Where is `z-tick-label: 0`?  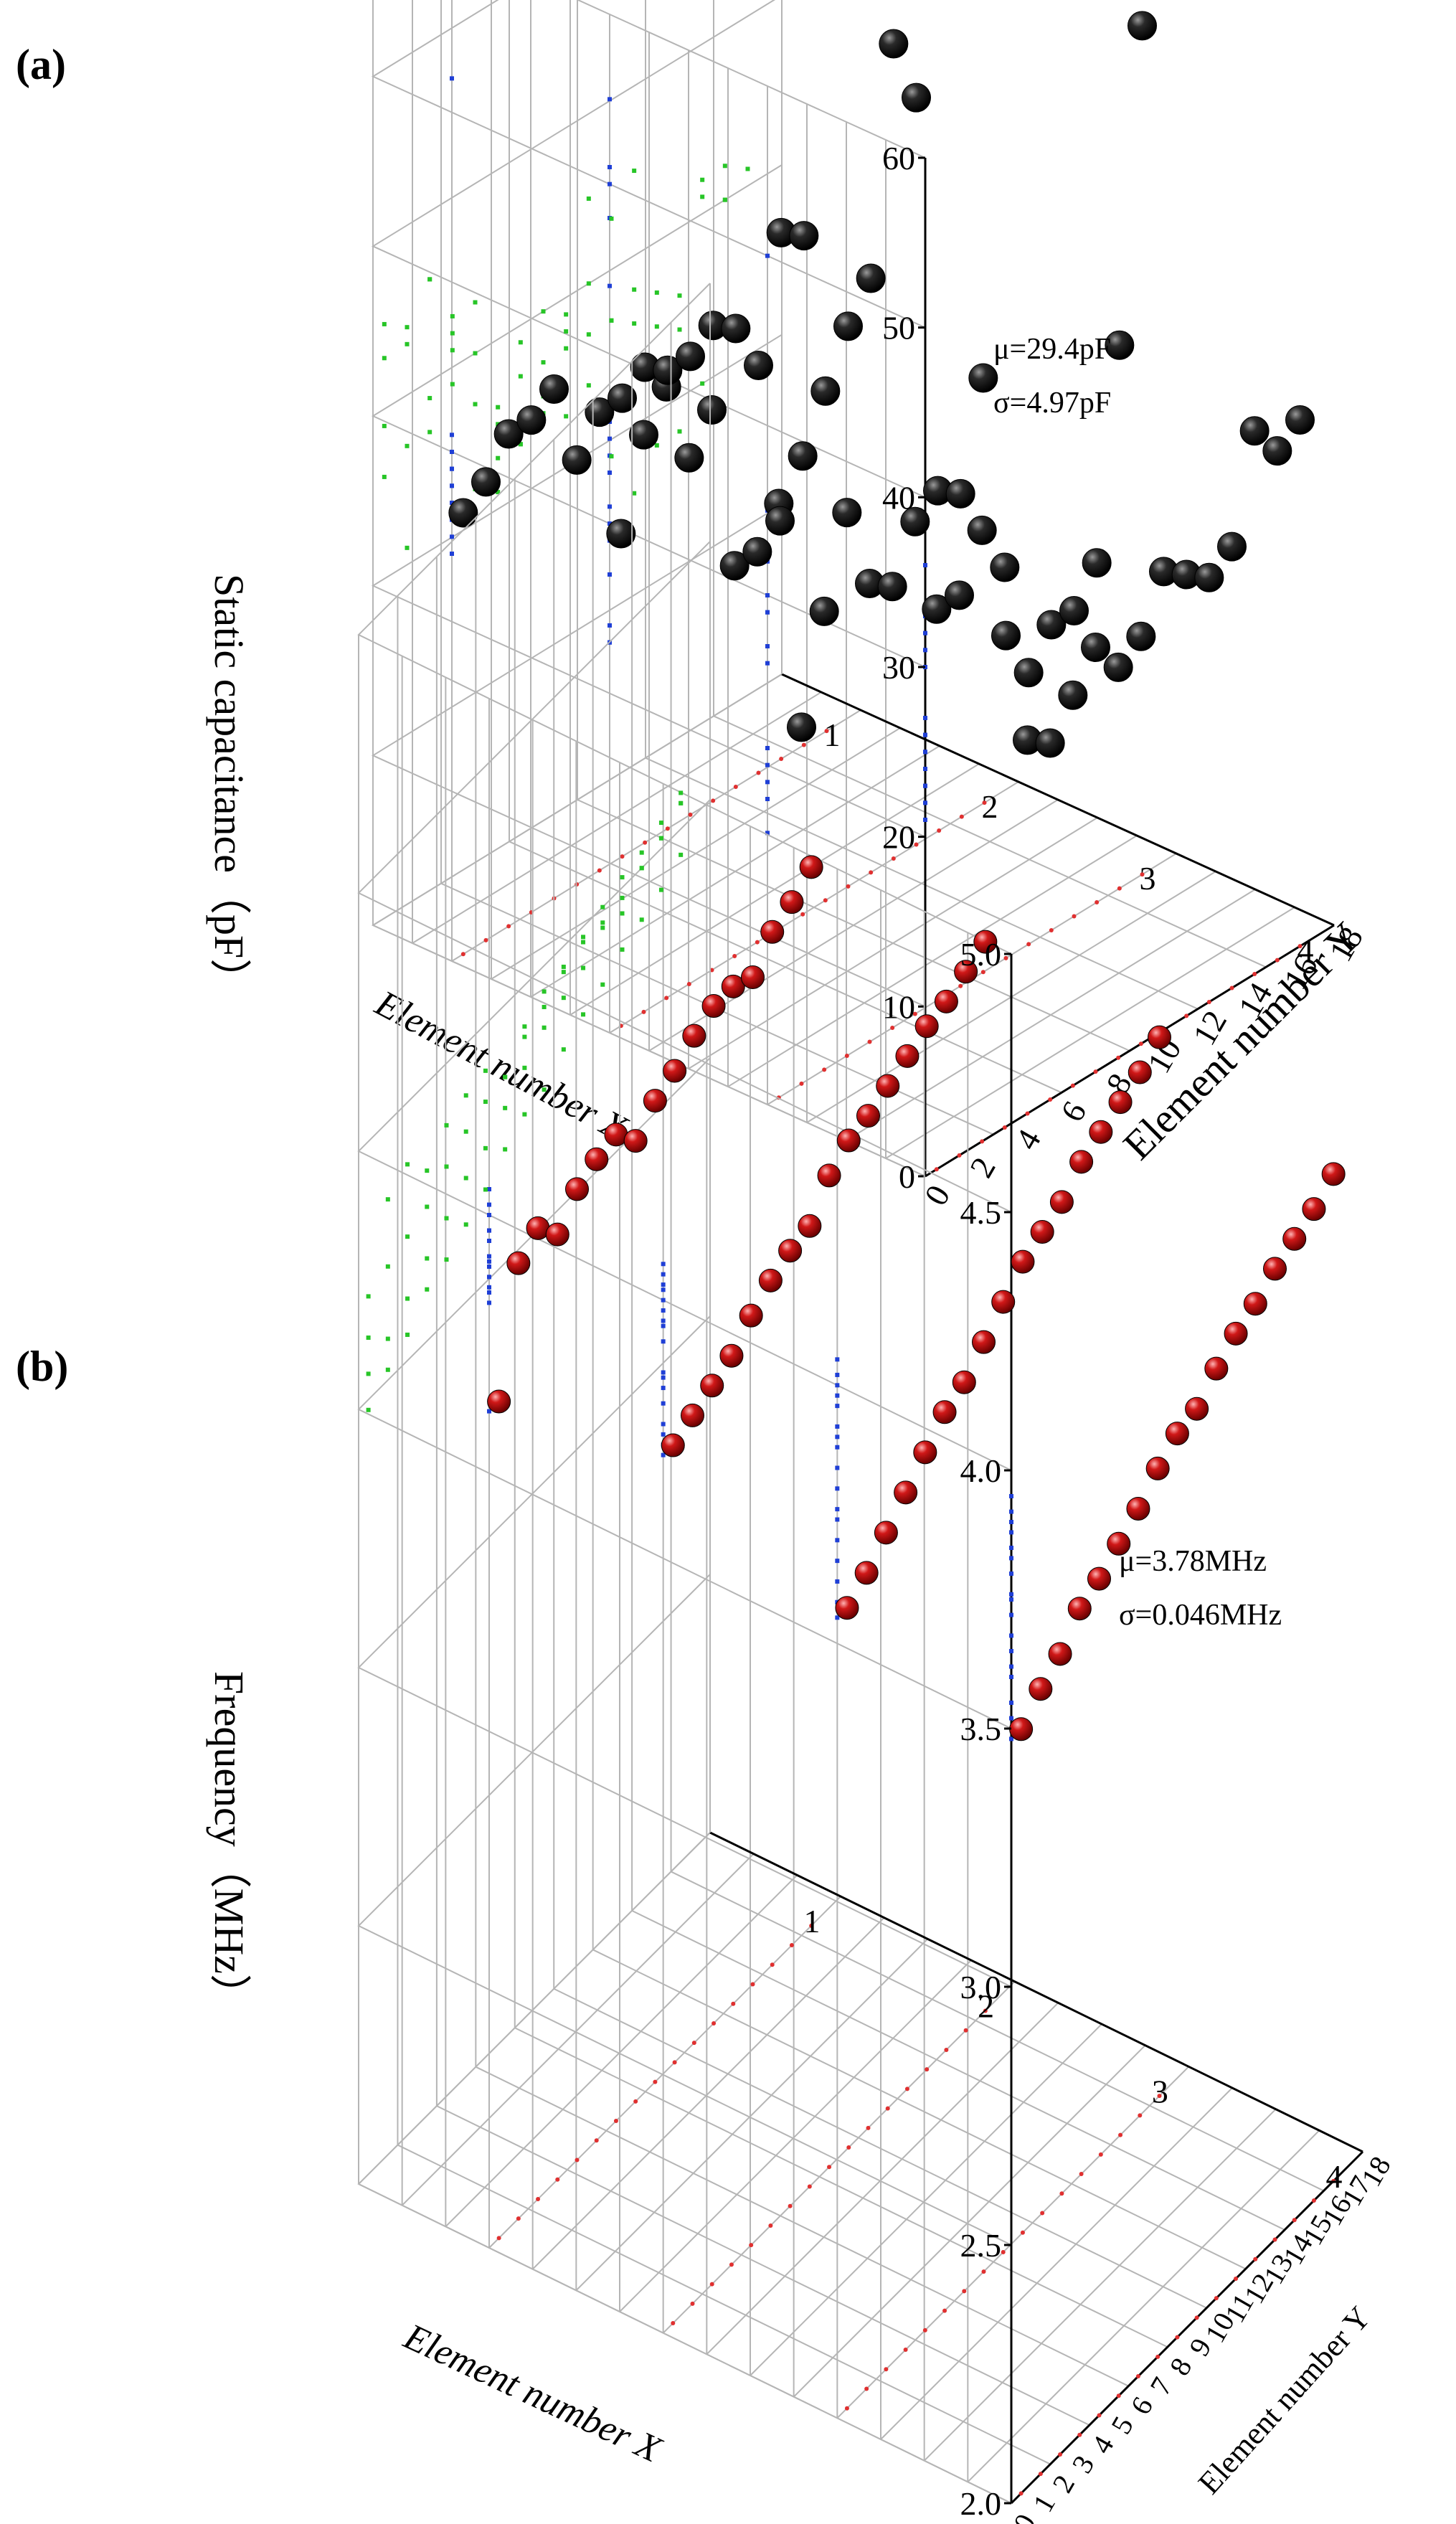 z-tick-label: 0 is located at coordinates (907, 1176).